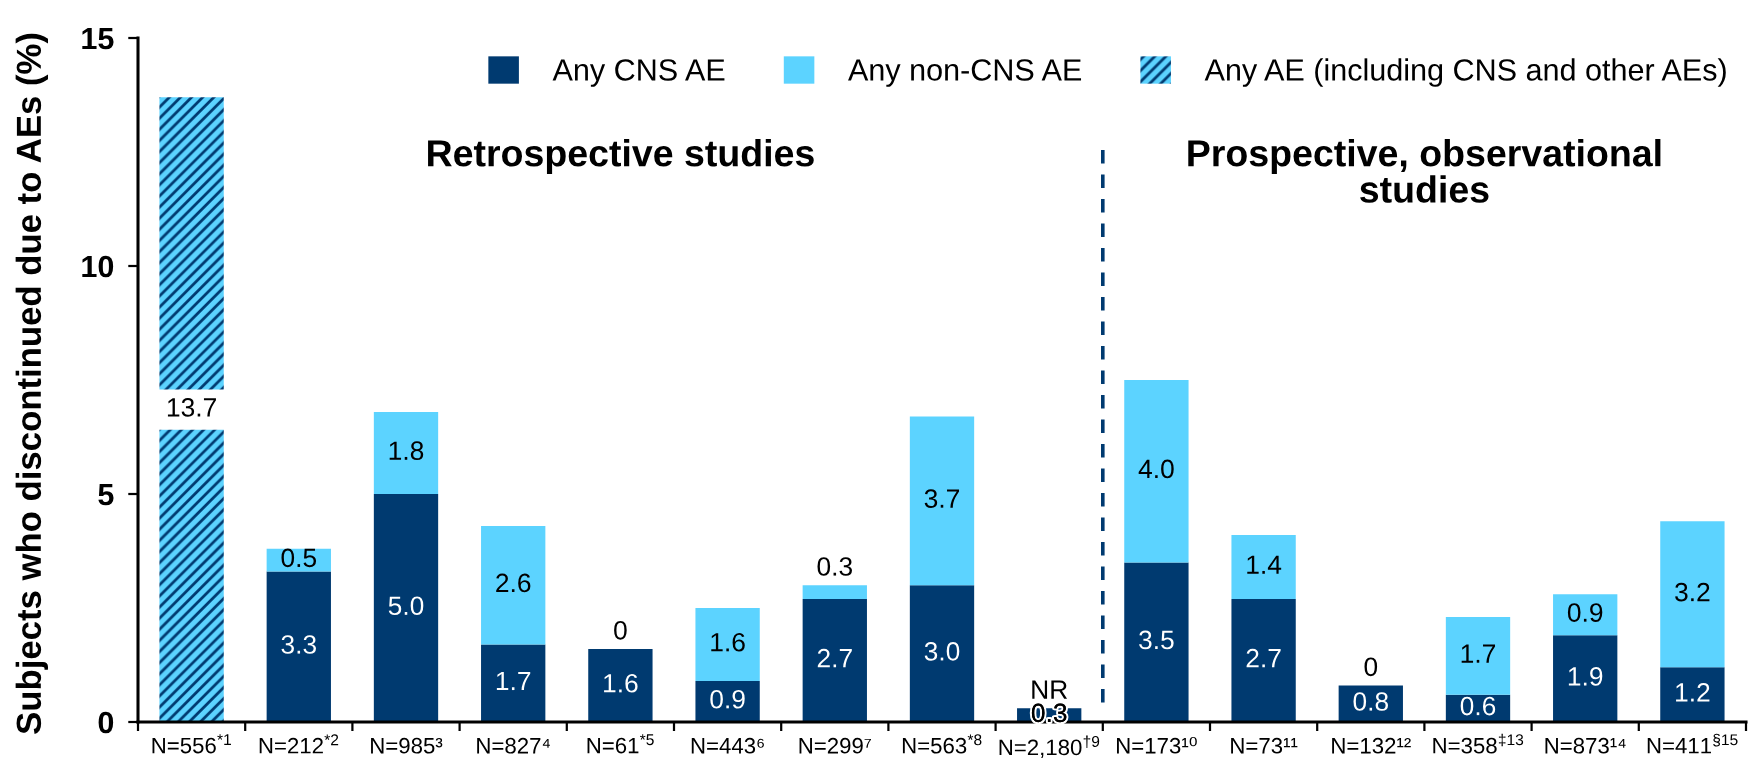  Describe the element at coordinates (1370, 701) in the screenshot. I see `data-label: 0.8` at that location.